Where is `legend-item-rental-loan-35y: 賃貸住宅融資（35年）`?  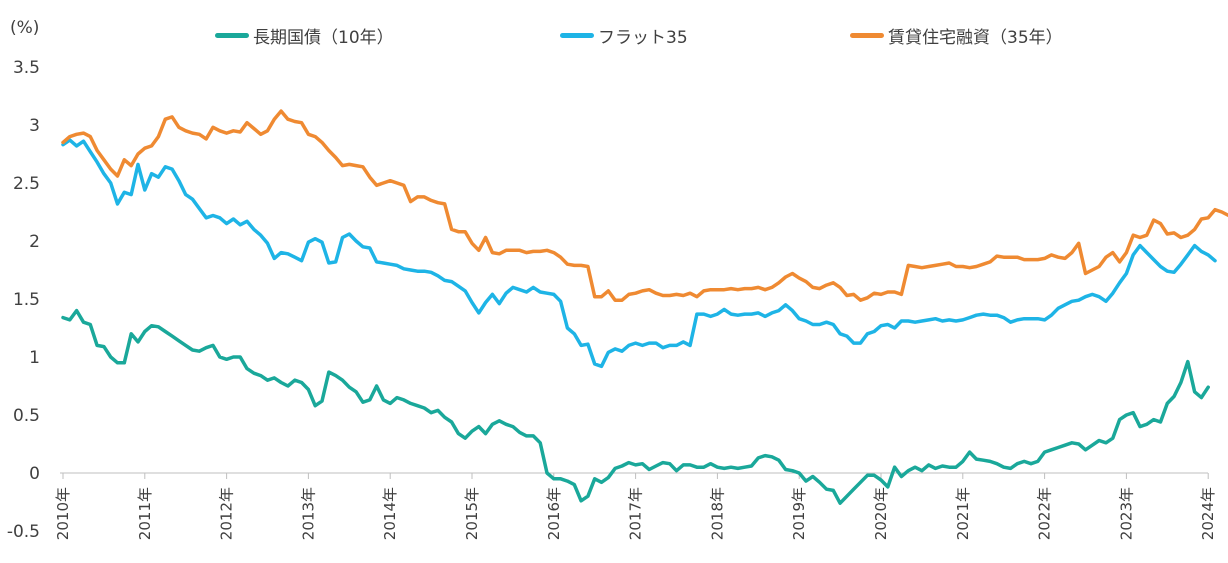
legend-item-rental-loan-35y: 賃貸住宅融資（35年） is located at coordinates (956, 35).